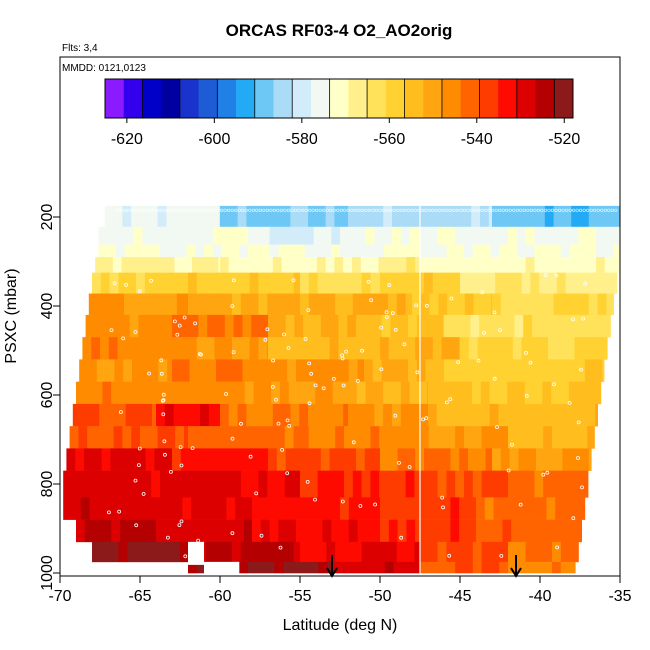  What do you see at coordinates (219, 596) in the screenshot?
I see `x-tick-label: -60` at bounding box center [219, 596].